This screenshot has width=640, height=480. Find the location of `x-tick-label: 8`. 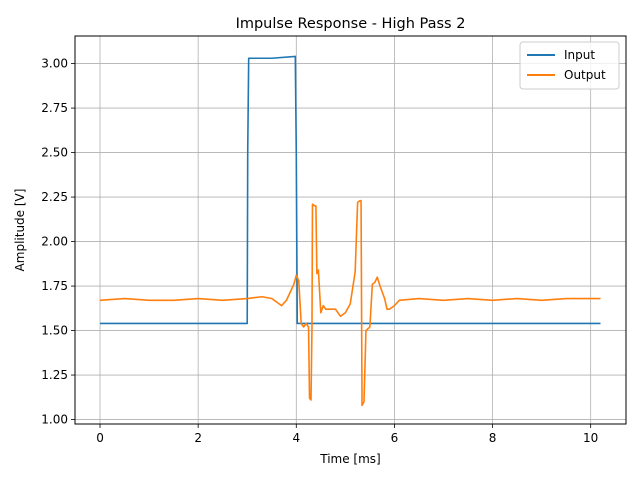

x-tick-label: 8 is located at coordinates (493, 438).